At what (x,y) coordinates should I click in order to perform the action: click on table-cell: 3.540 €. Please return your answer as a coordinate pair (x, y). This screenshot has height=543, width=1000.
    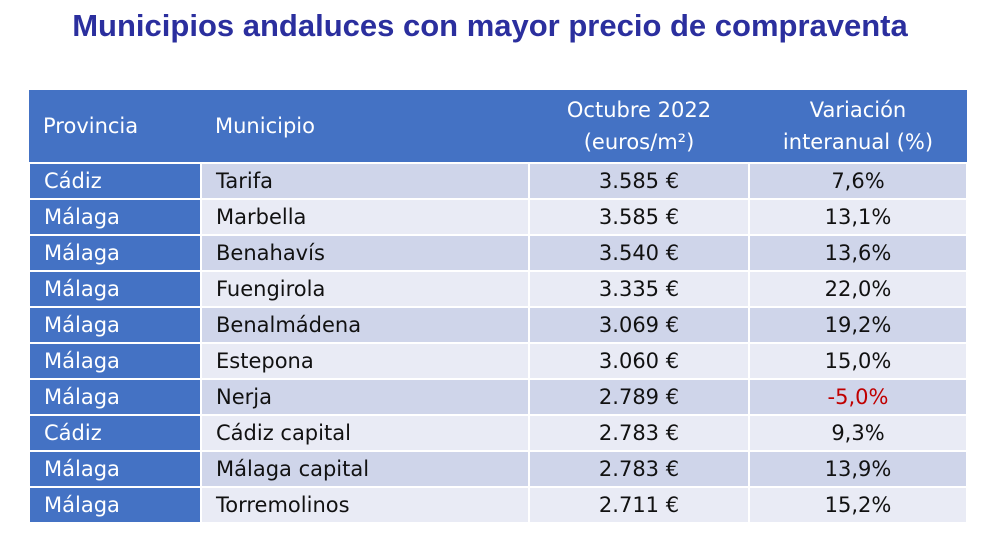
    Looking at the image, I should click on (639, 253).